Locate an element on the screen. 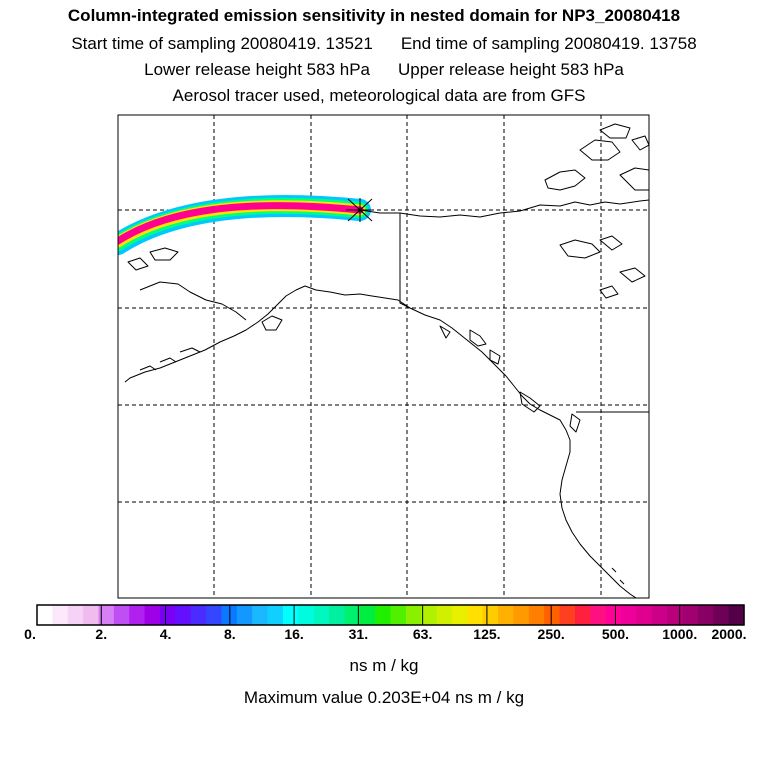  colorbar-frame is located at coordinates (390, 615).